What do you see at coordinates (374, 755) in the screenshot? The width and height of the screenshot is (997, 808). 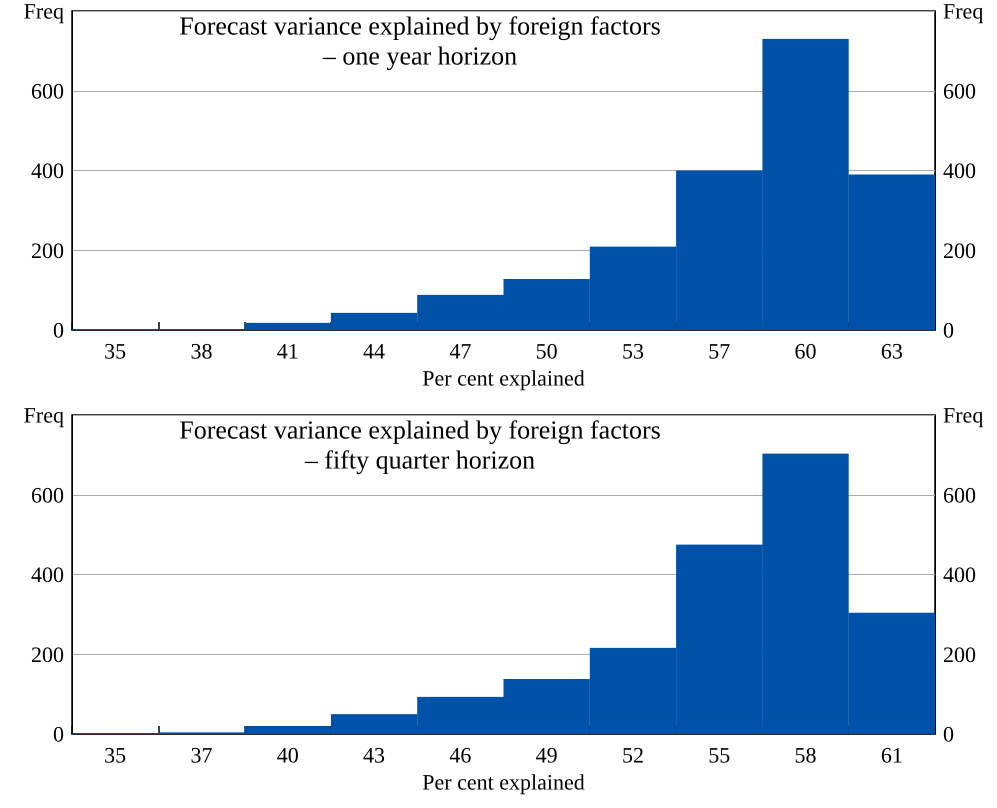 I see `x-tick-label: 43` at bounding box center [374, 755].